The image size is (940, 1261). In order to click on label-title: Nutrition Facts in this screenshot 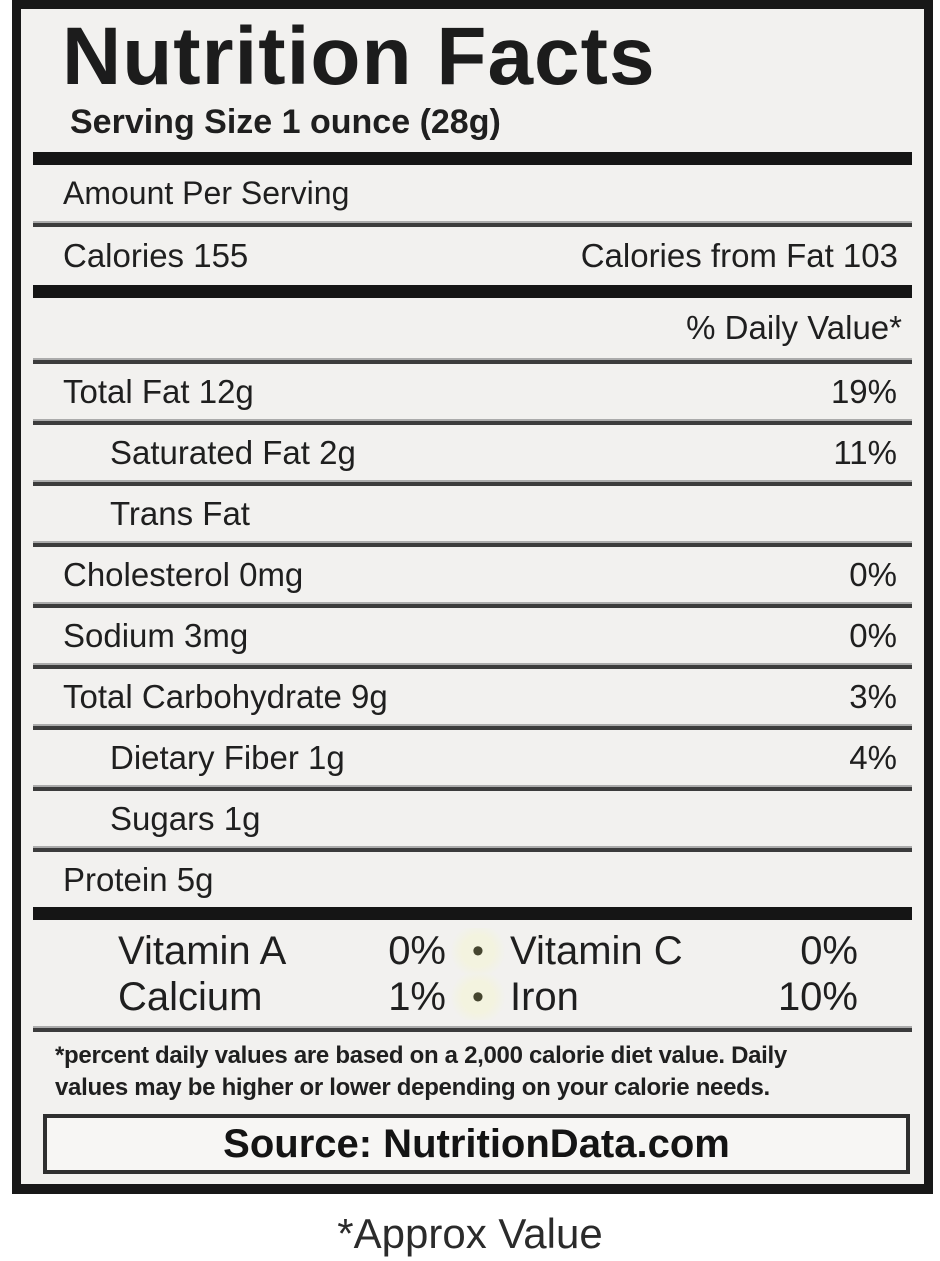, I will do `click(359, 56)`.